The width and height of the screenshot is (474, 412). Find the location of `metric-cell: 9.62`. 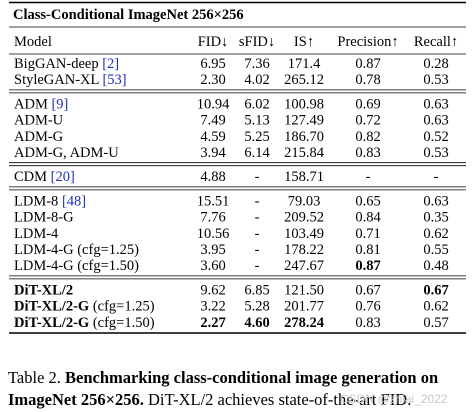

metric-cell: 9.62 is located at coordinates (212, 290).